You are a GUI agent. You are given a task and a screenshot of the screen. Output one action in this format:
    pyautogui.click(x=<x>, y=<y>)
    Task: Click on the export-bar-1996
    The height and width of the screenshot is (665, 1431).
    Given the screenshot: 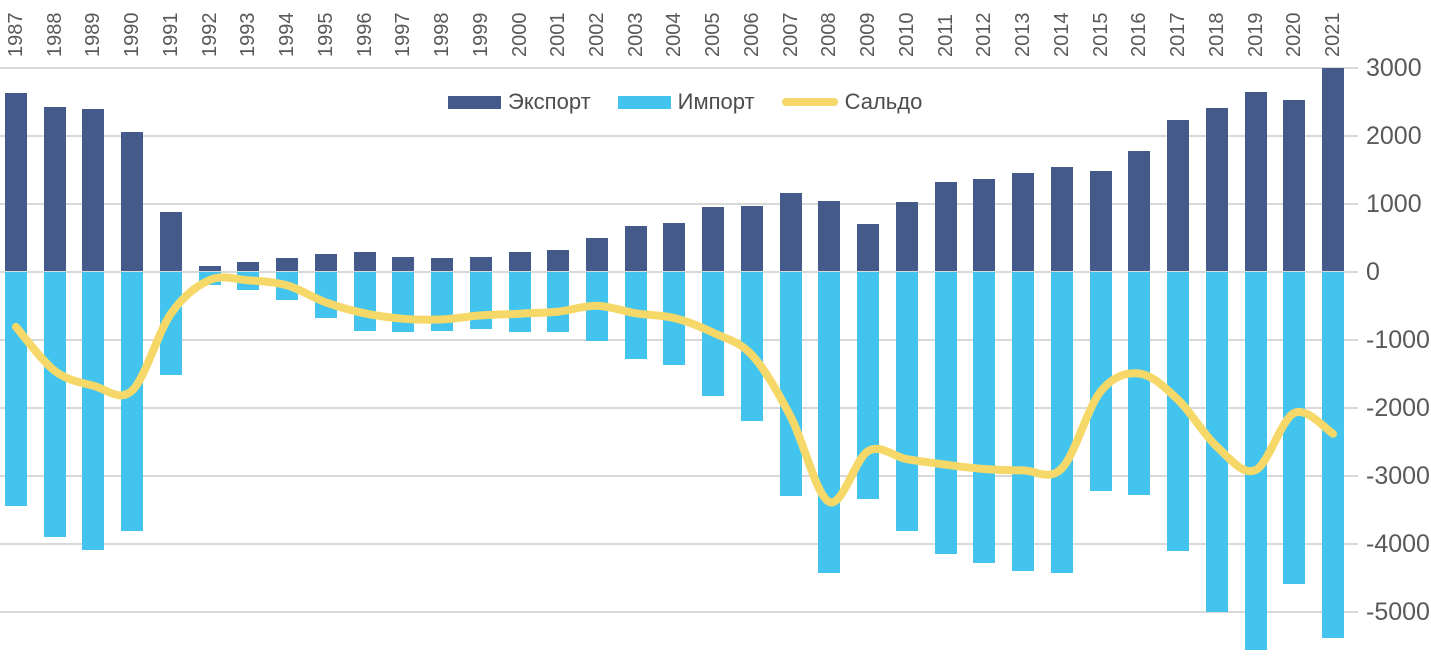 What is the action you would take?
    pyautogui.click(x=364, y=262)
    